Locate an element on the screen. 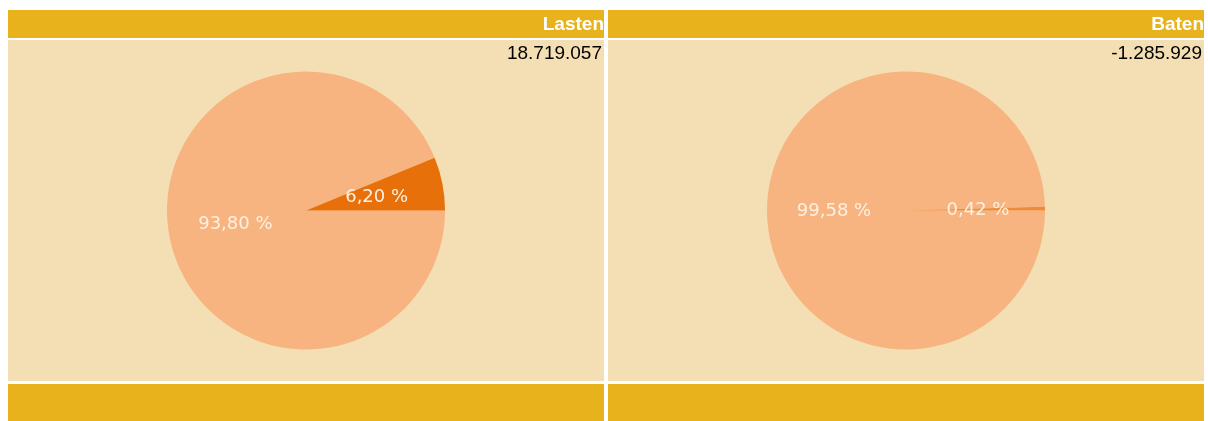  text: -1.285.929 is located at coordinates (1156, 53).